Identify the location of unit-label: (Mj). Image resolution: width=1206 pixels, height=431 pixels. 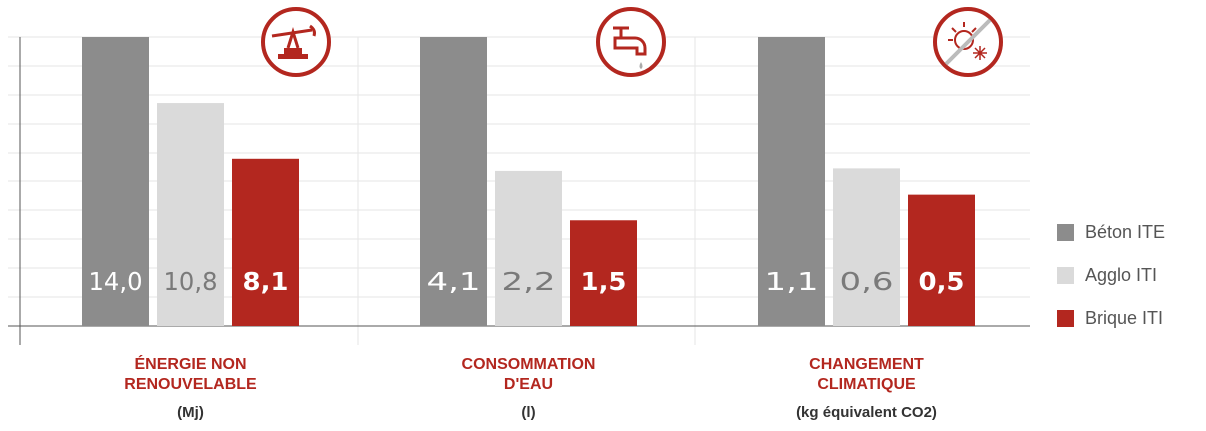
(190, 412).